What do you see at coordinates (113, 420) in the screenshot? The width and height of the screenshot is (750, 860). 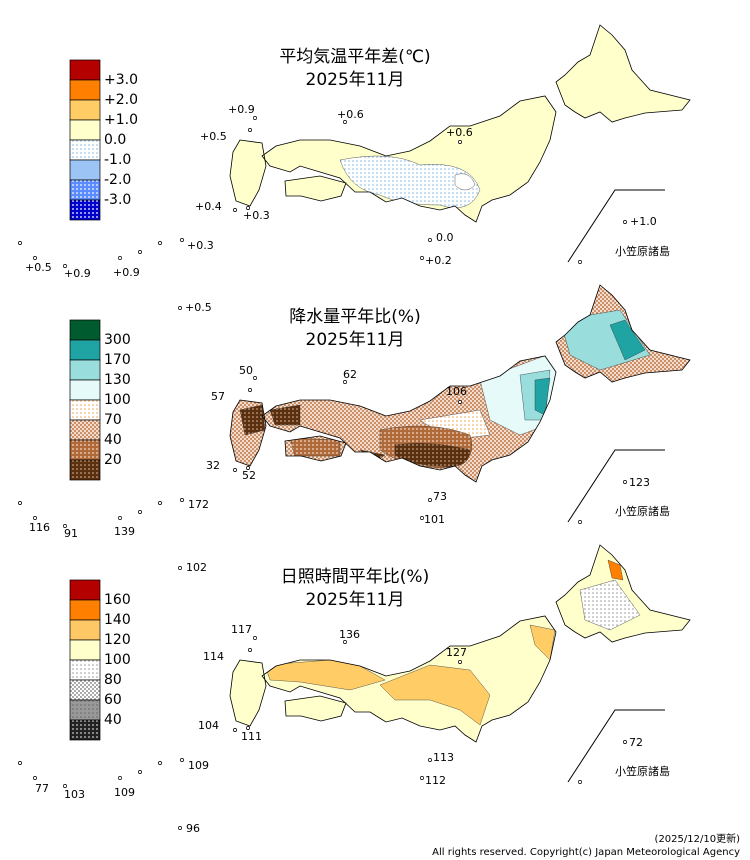 I see `legend-label: 70` at bounding box center [113, 420].